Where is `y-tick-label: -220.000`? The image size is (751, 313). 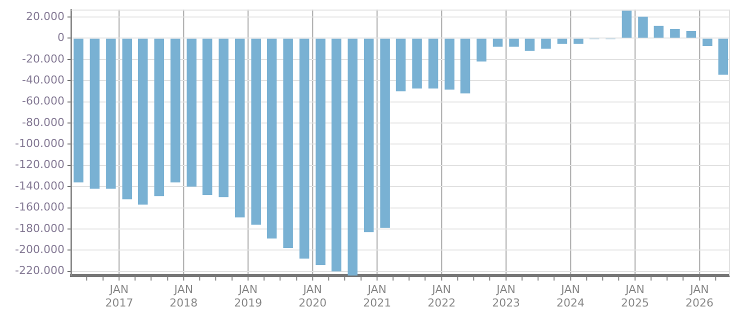 y-tick-label: -220.000 is located at coordinates (39, 271).